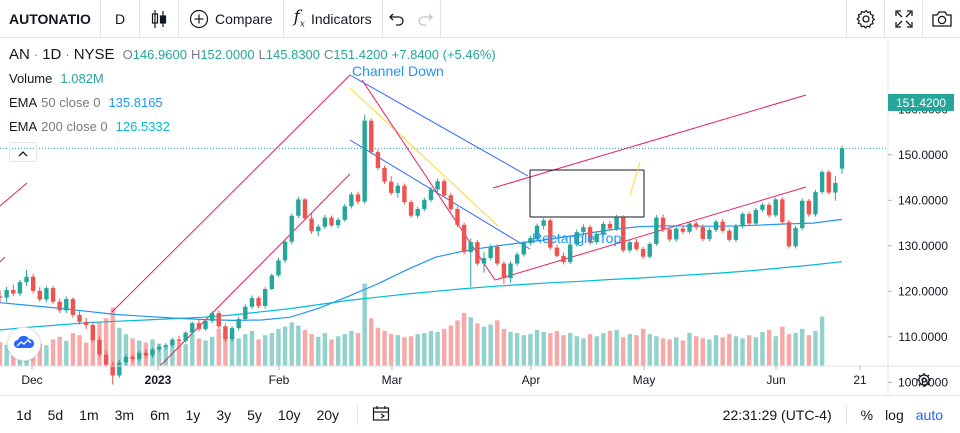  Describe the element at coordinates (120, 19) in the screenshot. I see `interval-button: D` at that location.